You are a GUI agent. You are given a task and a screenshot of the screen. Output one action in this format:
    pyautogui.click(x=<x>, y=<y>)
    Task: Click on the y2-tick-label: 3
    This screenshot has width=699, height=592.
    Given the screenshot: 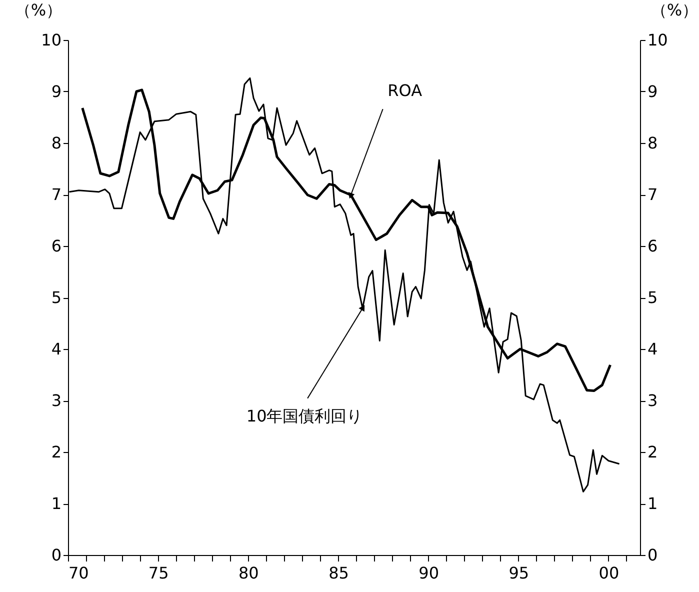 What is the action you would take?
    pyautogui.click(x=653, y=400)
    